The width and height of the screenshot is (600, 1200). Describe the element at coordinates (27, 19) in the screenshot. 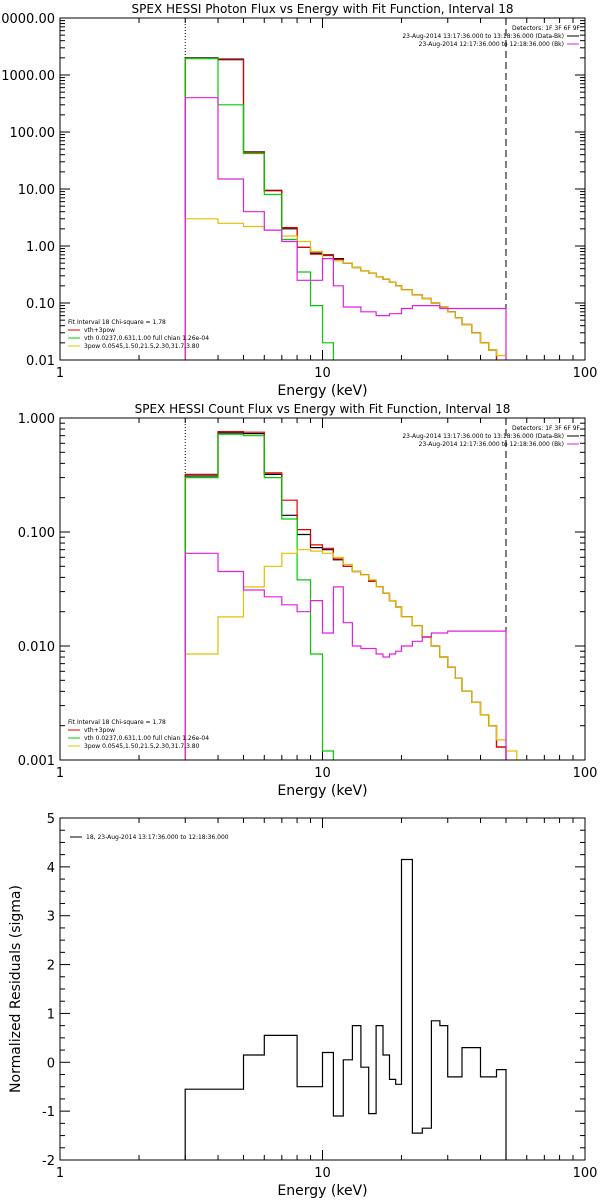

I see `y-tick-label: 10000.00` at that location.